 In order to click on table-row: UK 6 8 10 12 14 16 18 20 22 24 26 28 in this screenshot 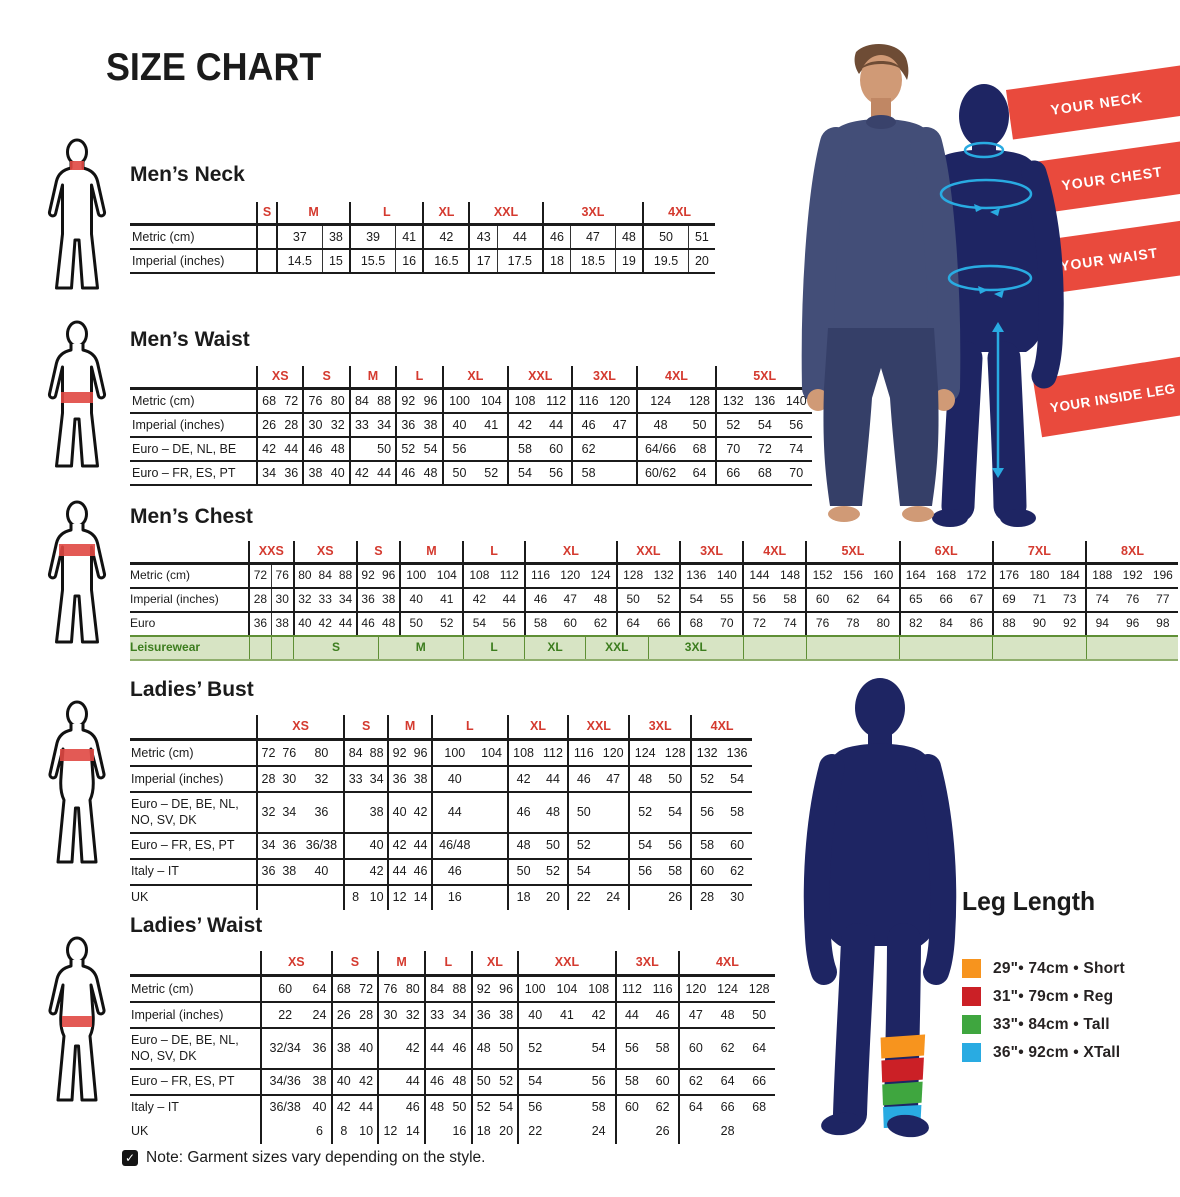, I will do `click(452, 1131)`.